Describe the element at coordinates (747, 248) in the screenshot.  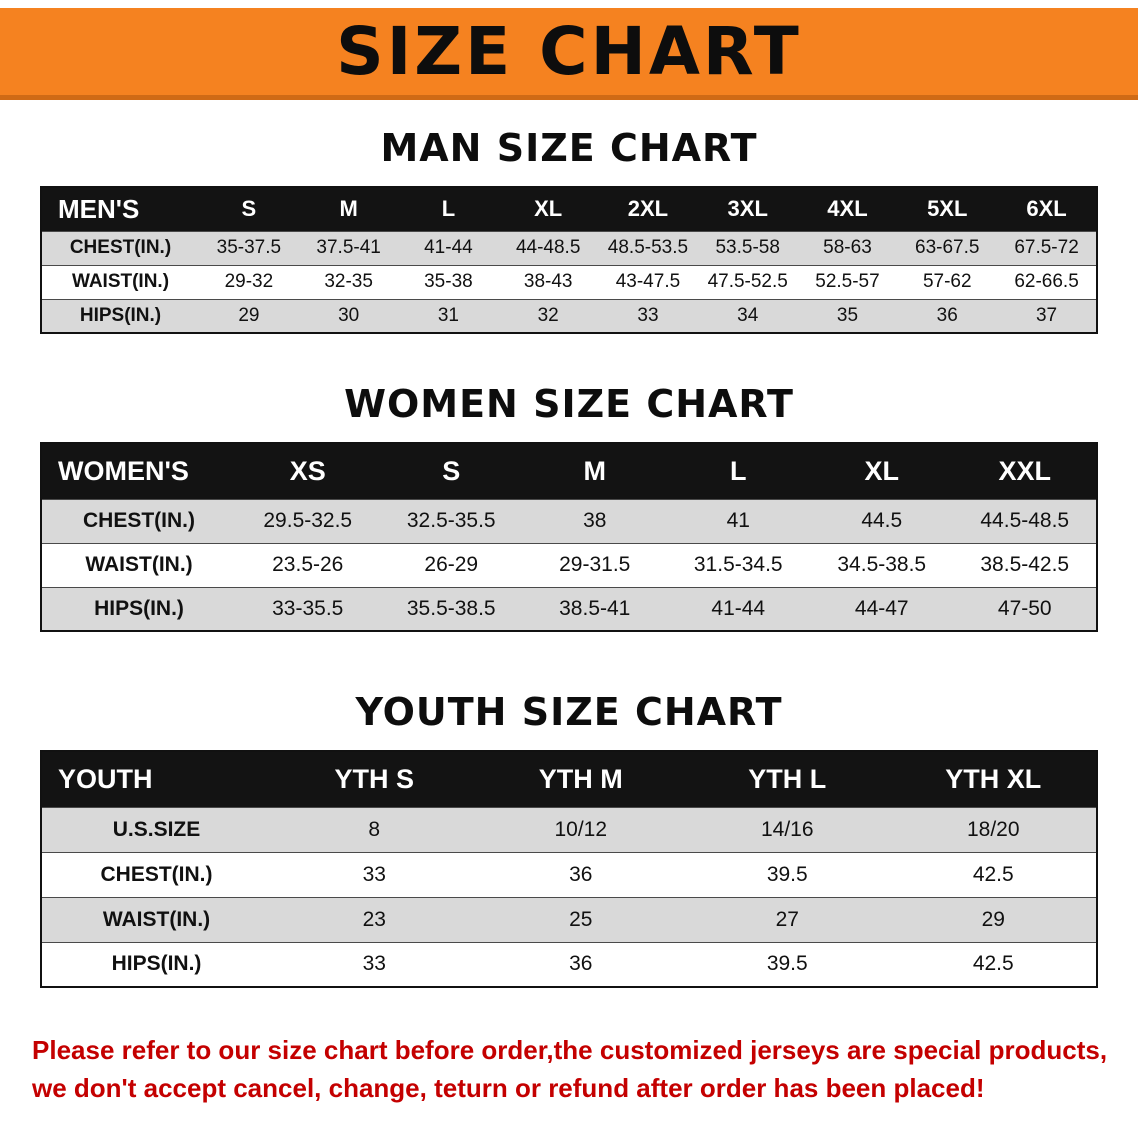
I see `size-value-cell: 53.5-58` at that location.